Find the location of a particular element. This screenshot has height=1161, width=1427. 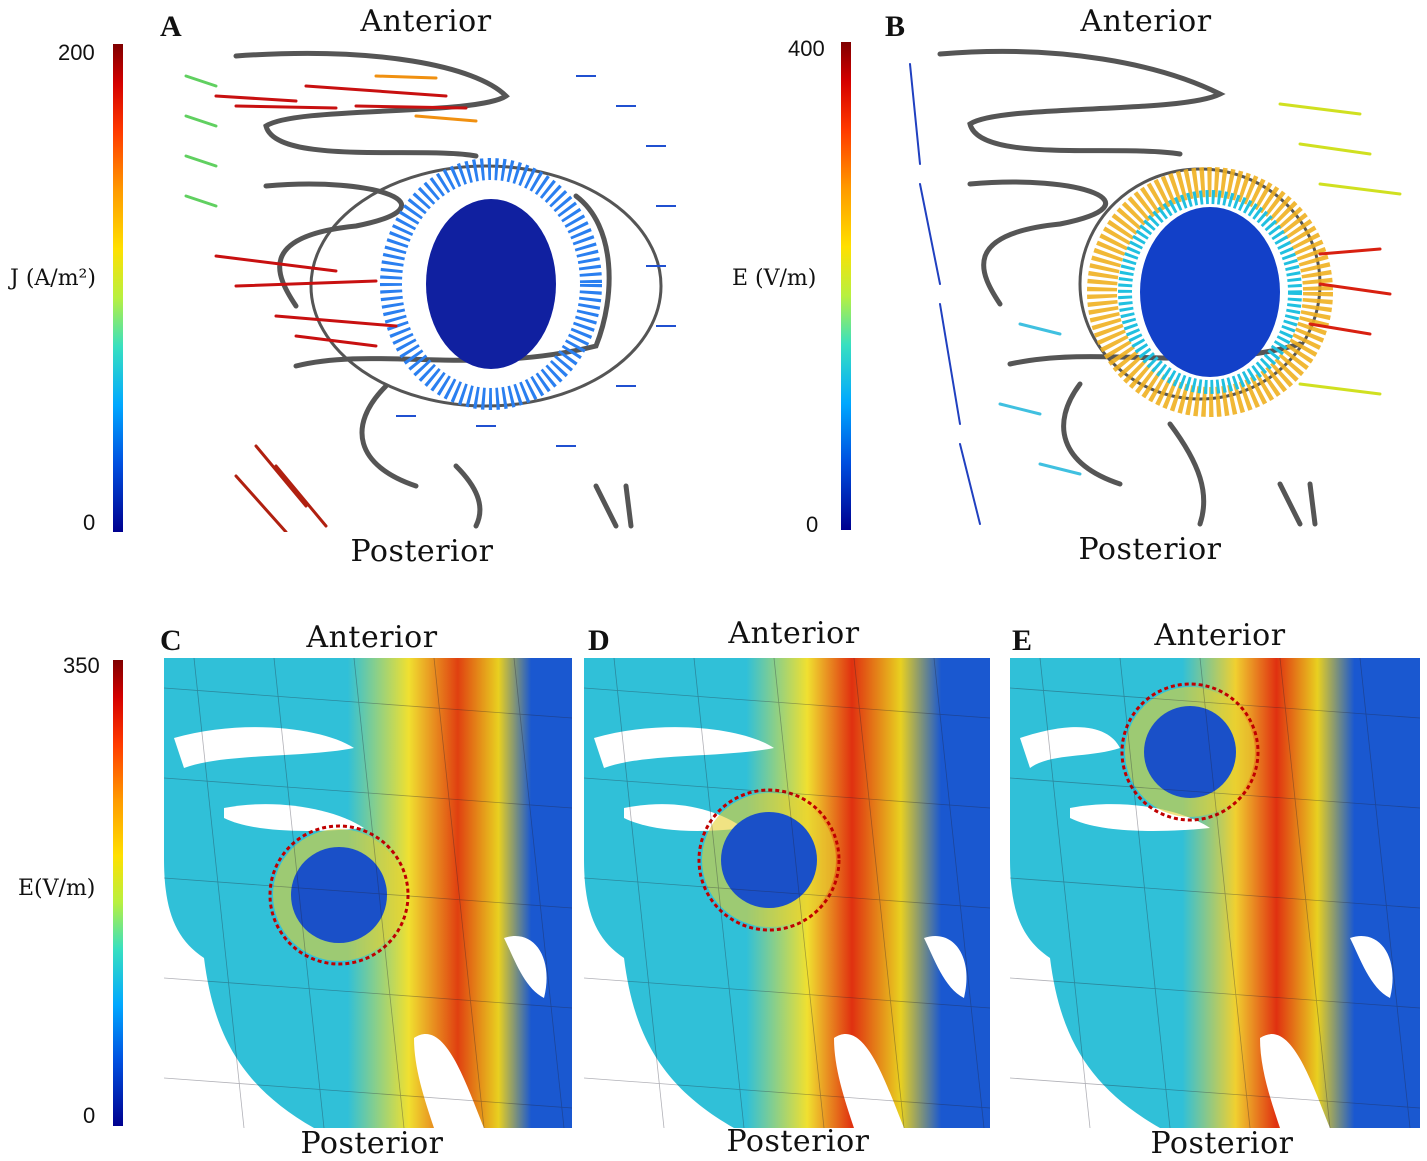

panel-letter-e: E is located at coordinates (1022, 640).